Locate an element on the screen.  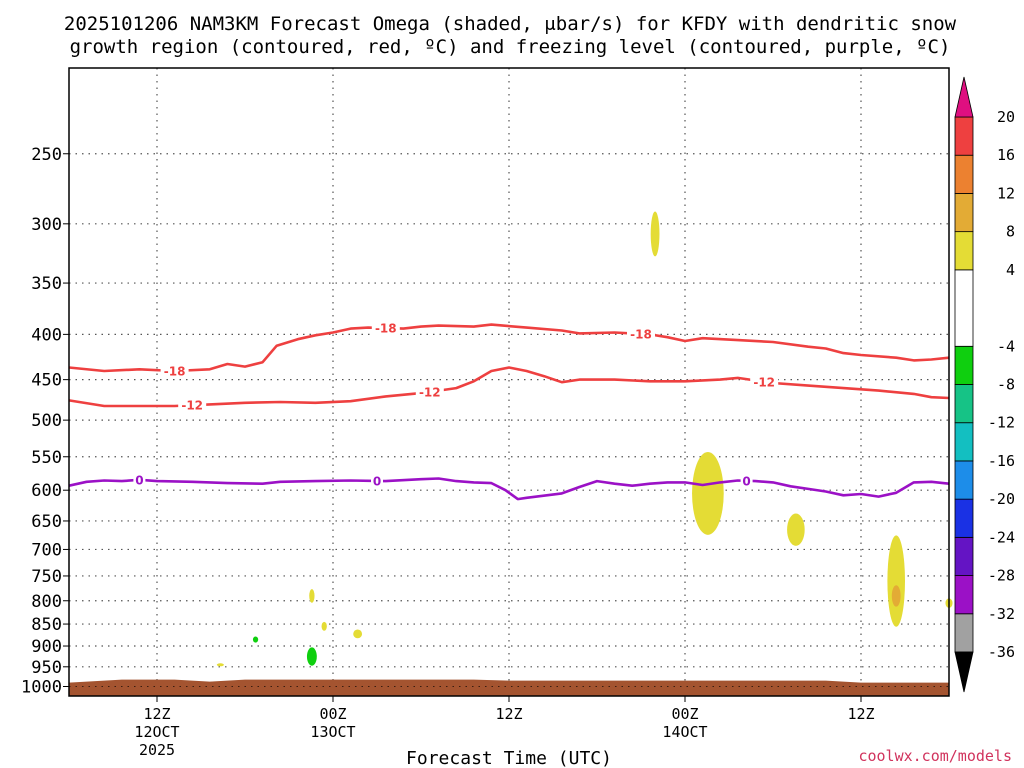
y-tick-label-400: 400 is located at coordinates (46, 335).